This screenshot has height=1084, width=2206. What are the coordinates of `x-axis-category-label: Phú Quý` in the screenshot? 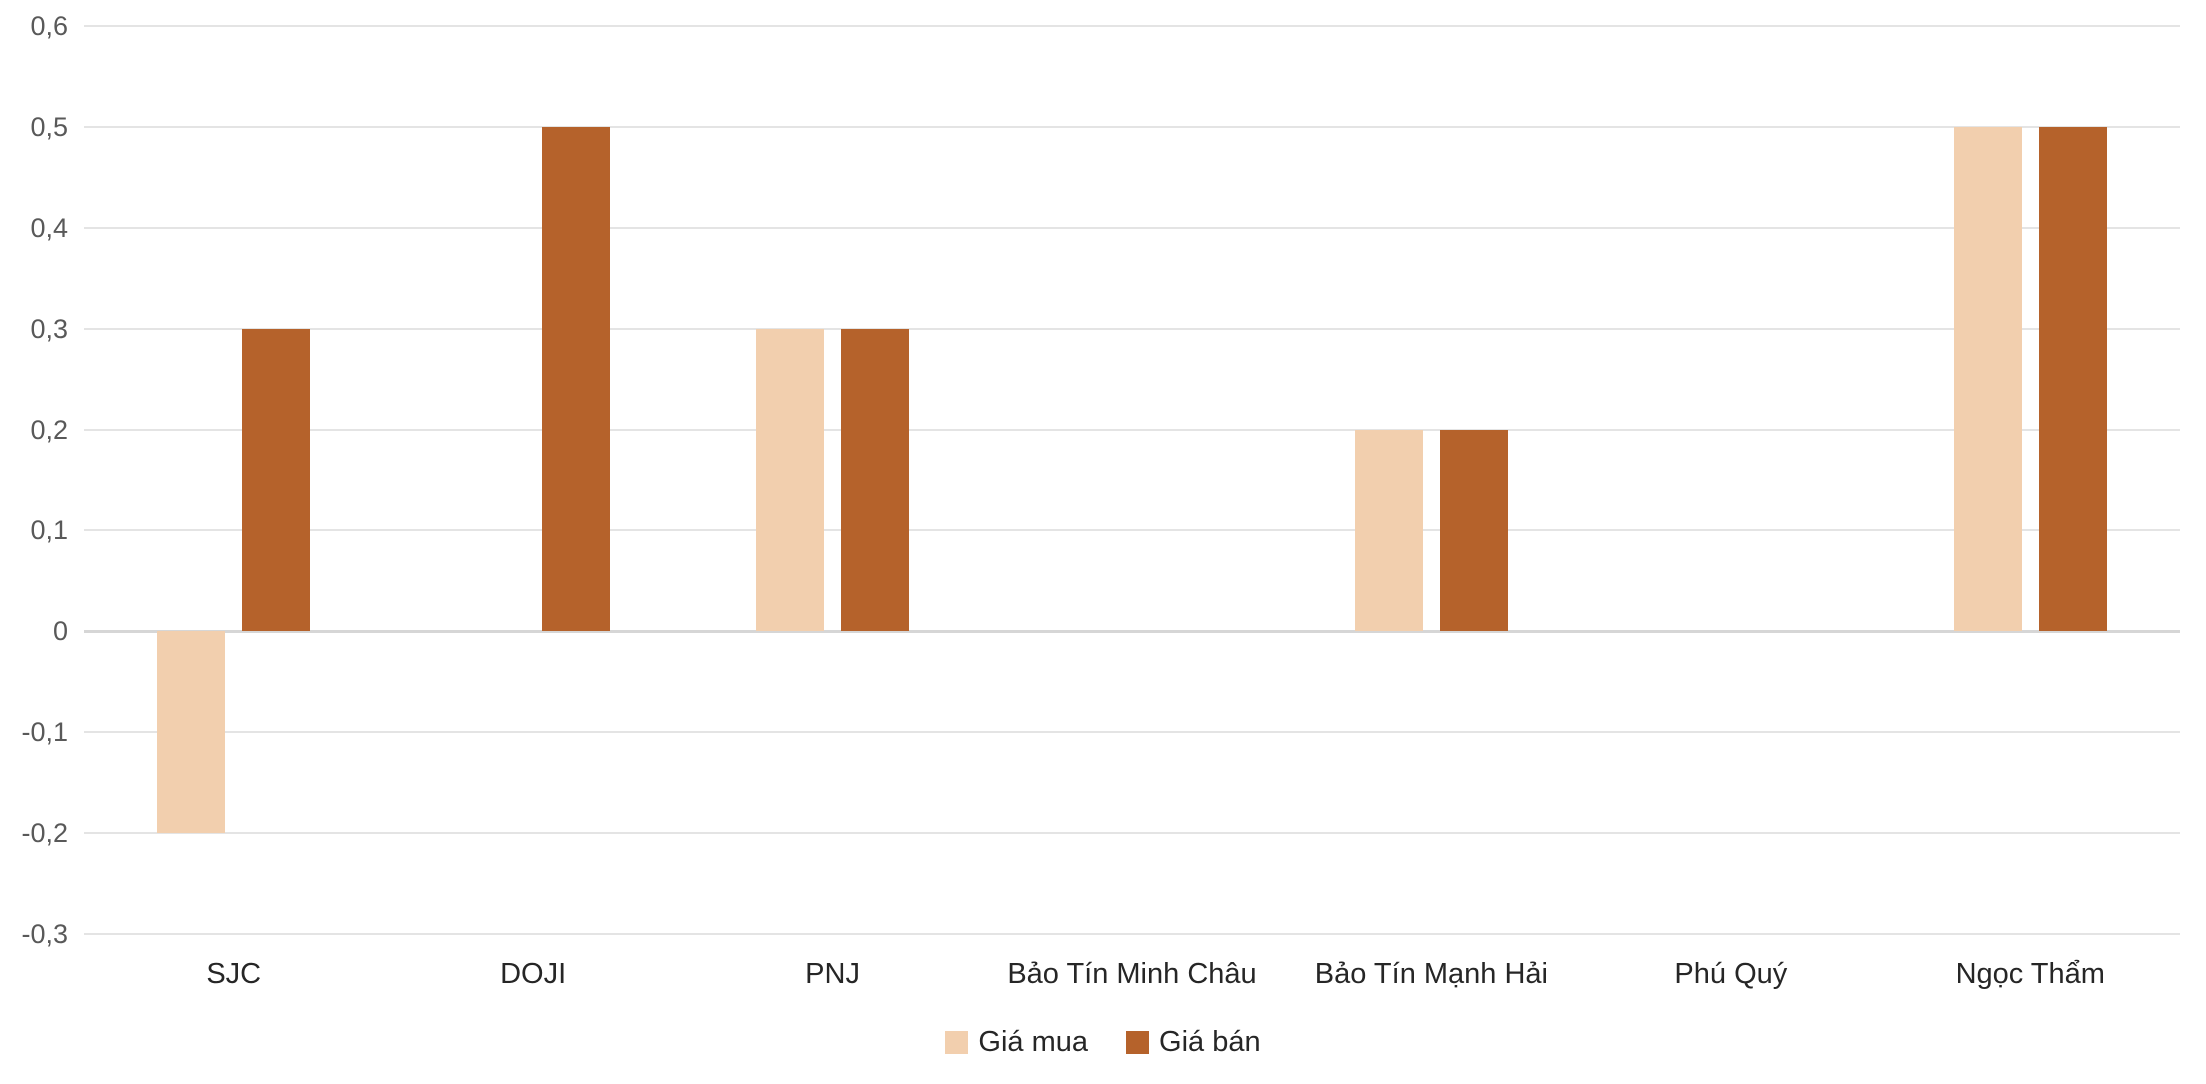 It's located at (1731, 974).